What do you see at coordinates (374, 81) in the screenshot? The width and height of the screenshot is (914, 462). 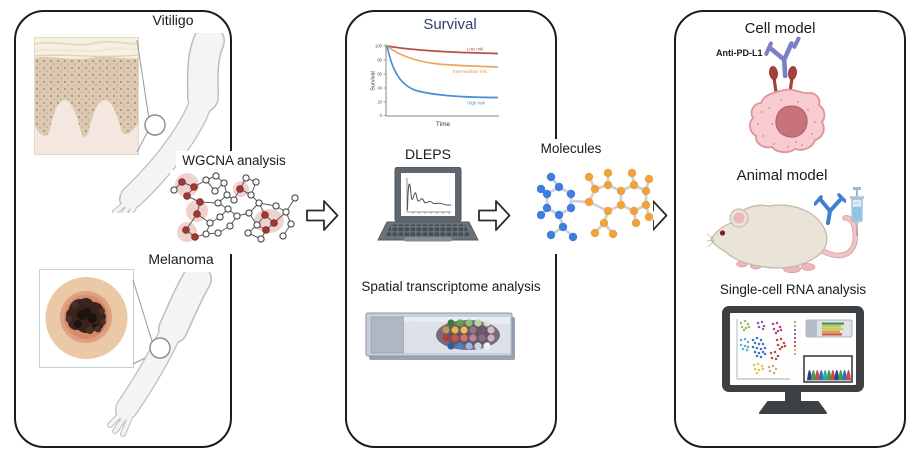 I see `y-axis-label: Survival` at bounding box center [374, 81].